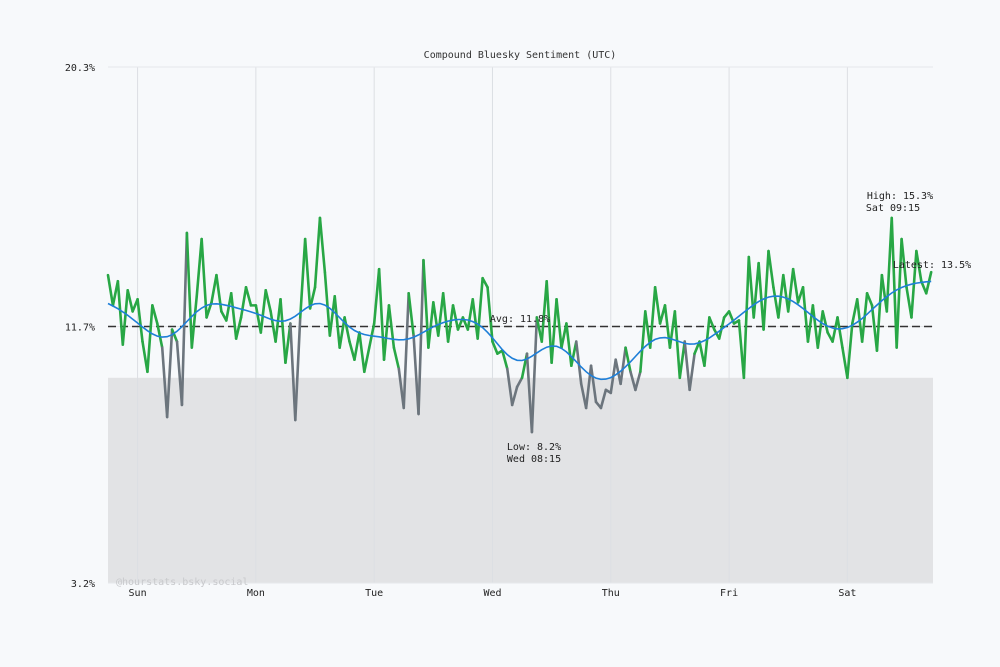 The width and height of the screenshot is (1000, 667). Describe the element at coordinates (611, 593) in the screenshot. I see `x-tick-label: Thu` at that location.